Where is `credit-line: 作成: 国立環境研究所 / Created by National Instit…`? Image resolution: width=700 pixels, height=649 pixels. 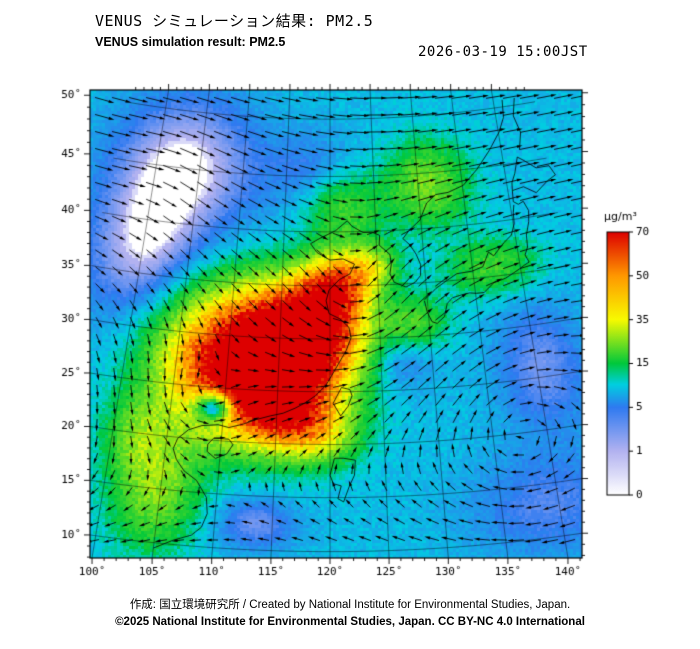 credit-line: 作成: 国立環境研究所 / Created by National Instit… is located at coordinates (350, 605).